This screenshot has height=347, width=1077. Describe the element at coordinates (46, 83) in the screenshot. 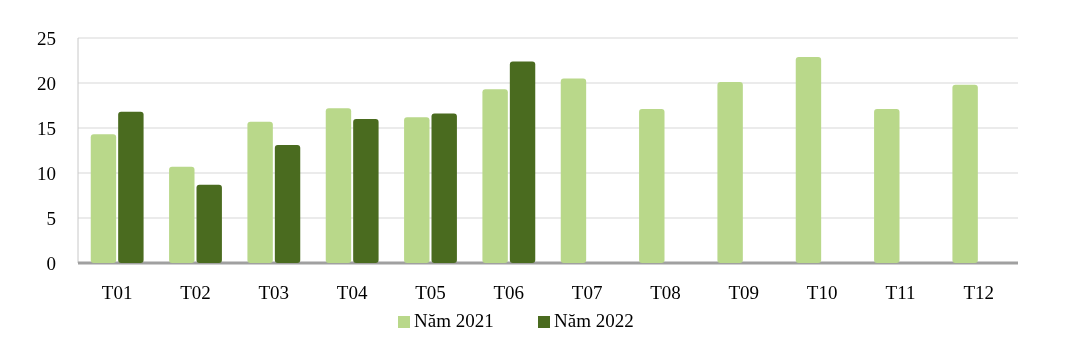

I see `y-tick-label: 20` at that location.